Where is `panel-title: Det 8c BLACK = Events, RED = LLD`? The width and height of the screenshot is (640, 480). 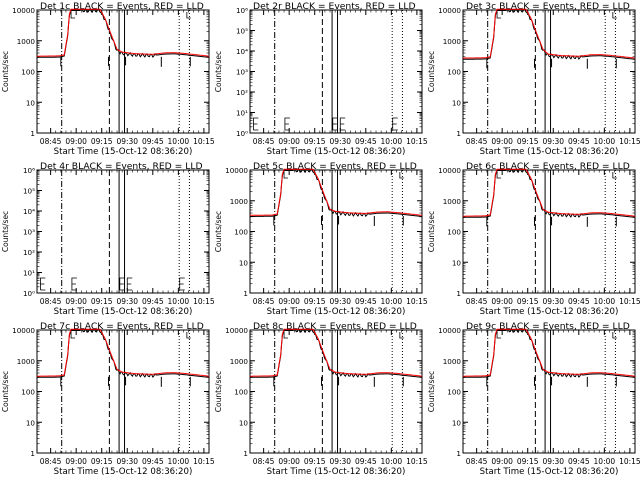
panel-title: Det 8c BLACK = Events, RED = LLD is located at coordinates (335, 326).